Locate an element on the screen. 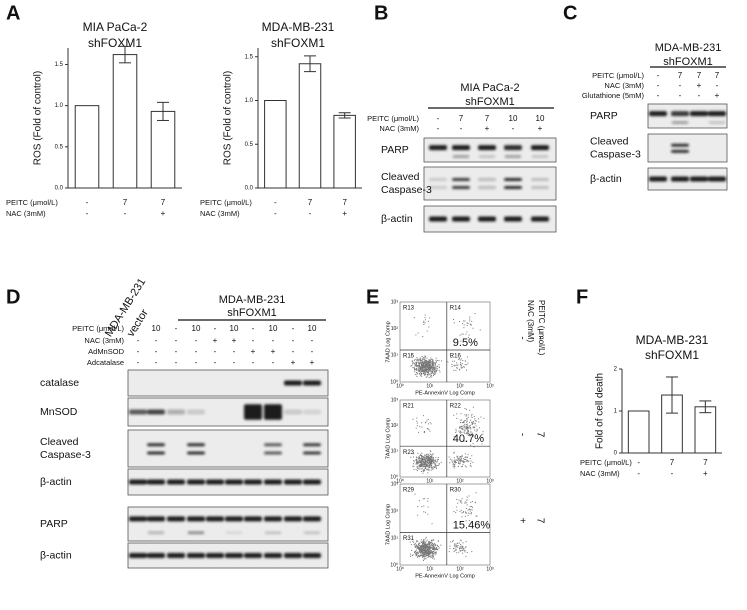  panel-label: F is located at coordinates (582, 297).